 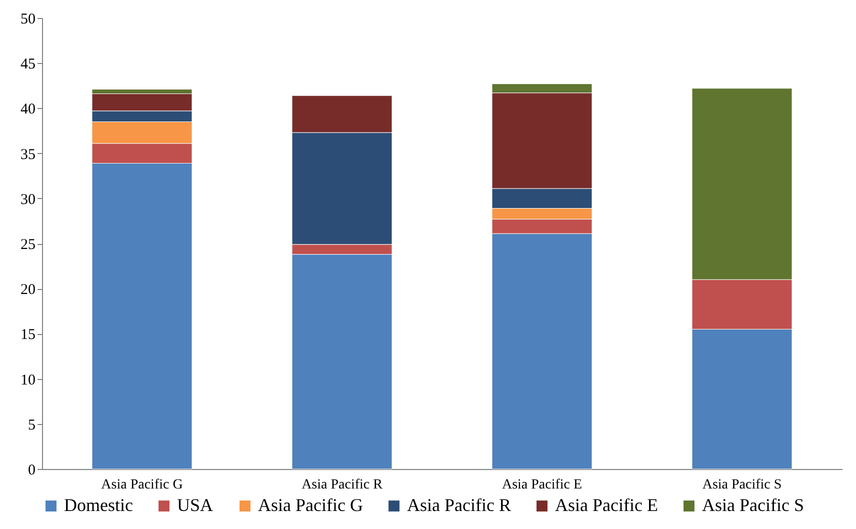 What do you see at coordinates (28, 245) in the screenshot?
I see `y-tick-label: 25` at bounding box center [28, 245].